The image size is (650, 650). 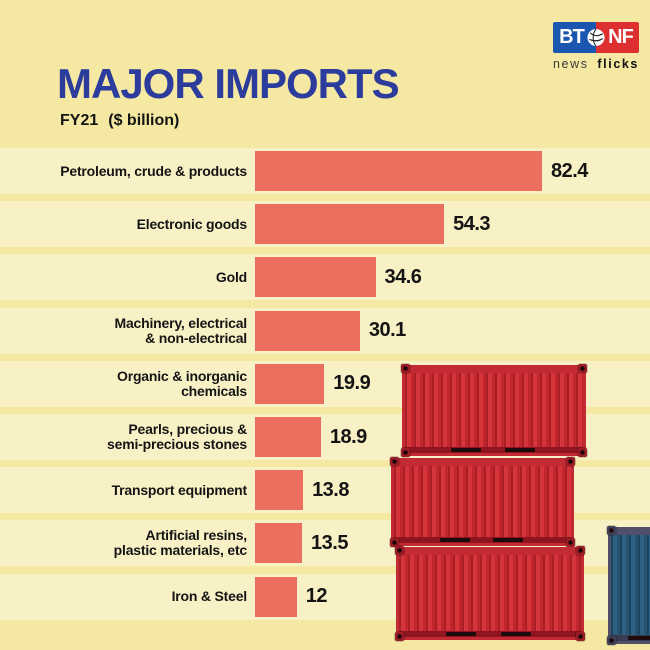 What do you see at coordinates (569, 170) in the screenshot?
I see `value-label: 82.4` at bounding box center [569, 170].